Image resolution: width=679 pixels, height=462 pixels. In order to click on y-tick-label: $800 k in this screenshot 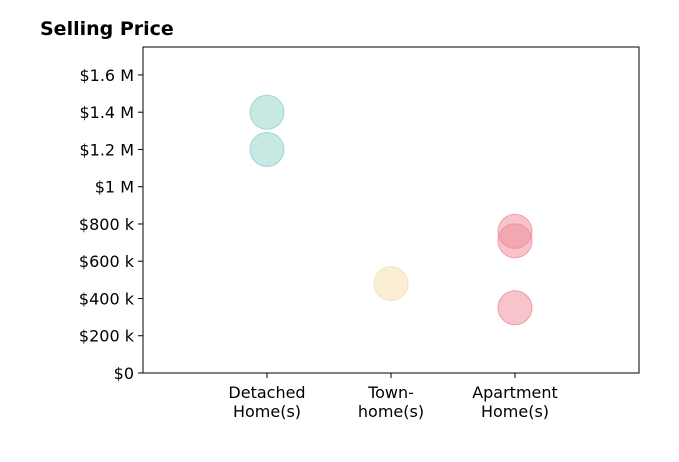, I will do `click(107, 224)`.